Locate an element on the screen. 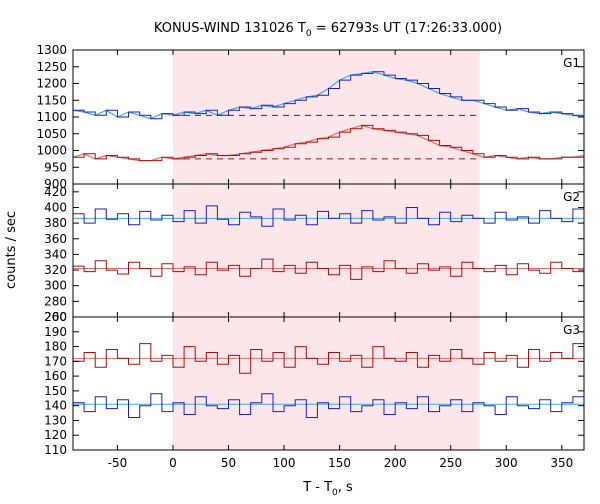 This screenshot has height=504, width=600. y-tick-label: 110 is located at coordinates (55, 450).